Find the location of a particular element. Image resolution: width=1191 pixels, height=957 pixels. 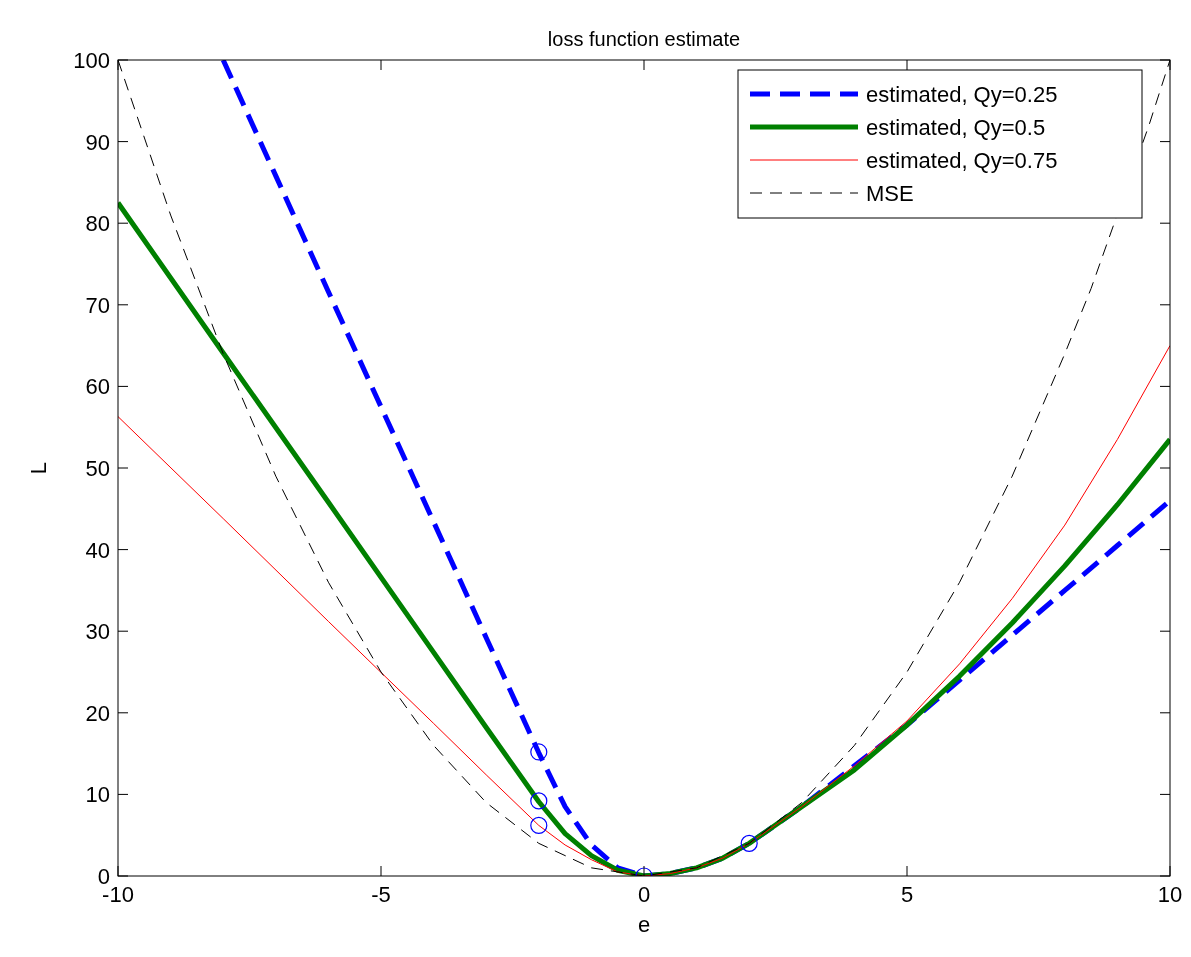

x-tick-label: 5 is located at coordinates (907, 894).